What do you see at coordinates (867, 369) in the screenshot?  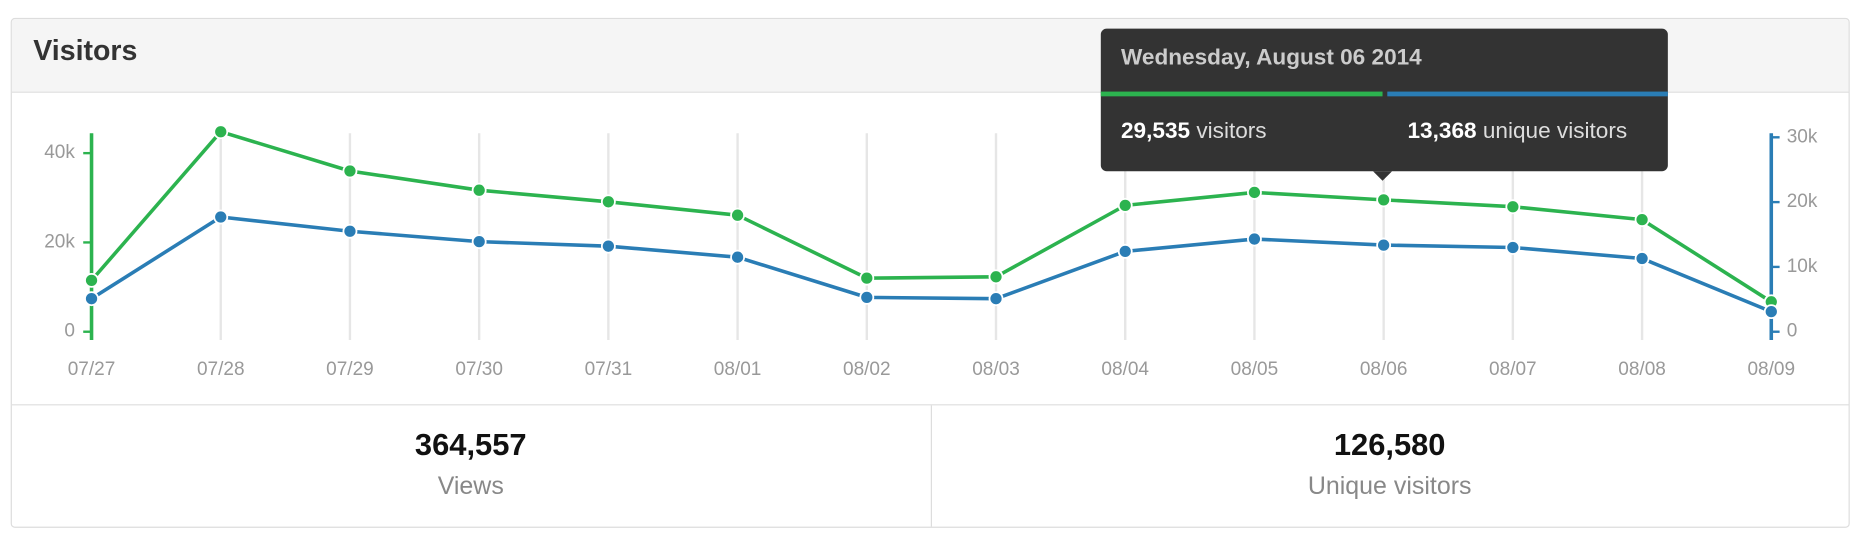 I see `x-tick-label: 08/02` at bounding box center [867, 369].